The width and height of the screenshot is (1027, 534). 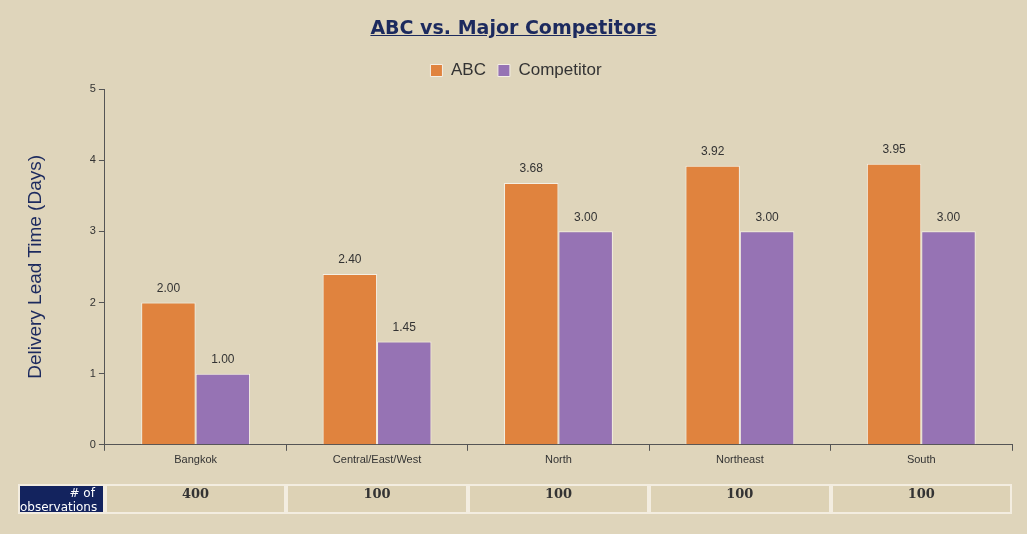 I want to click on data-label: 2.00, so click(x=168, y=287).